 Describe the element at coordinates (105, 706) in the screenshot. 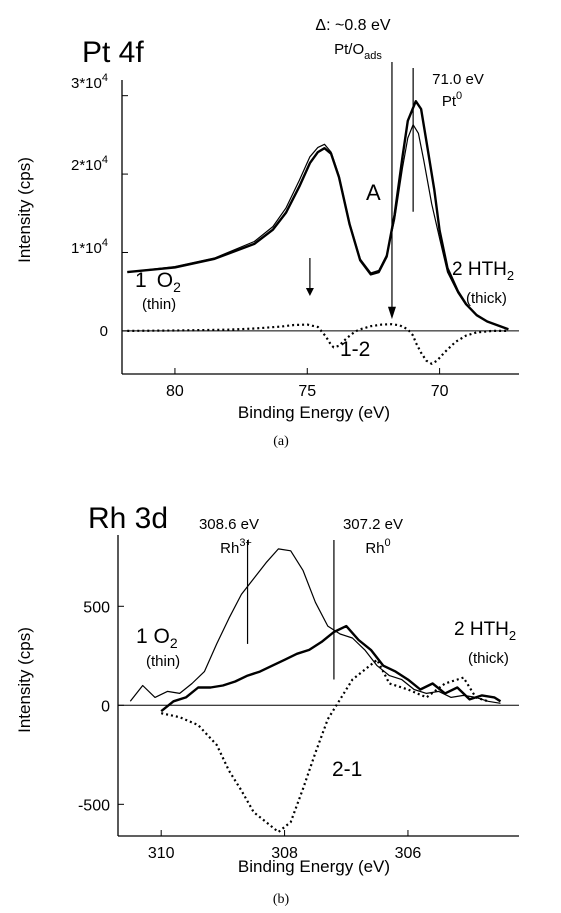

I see `panel-b-ytick-label-1: 0` at that location.